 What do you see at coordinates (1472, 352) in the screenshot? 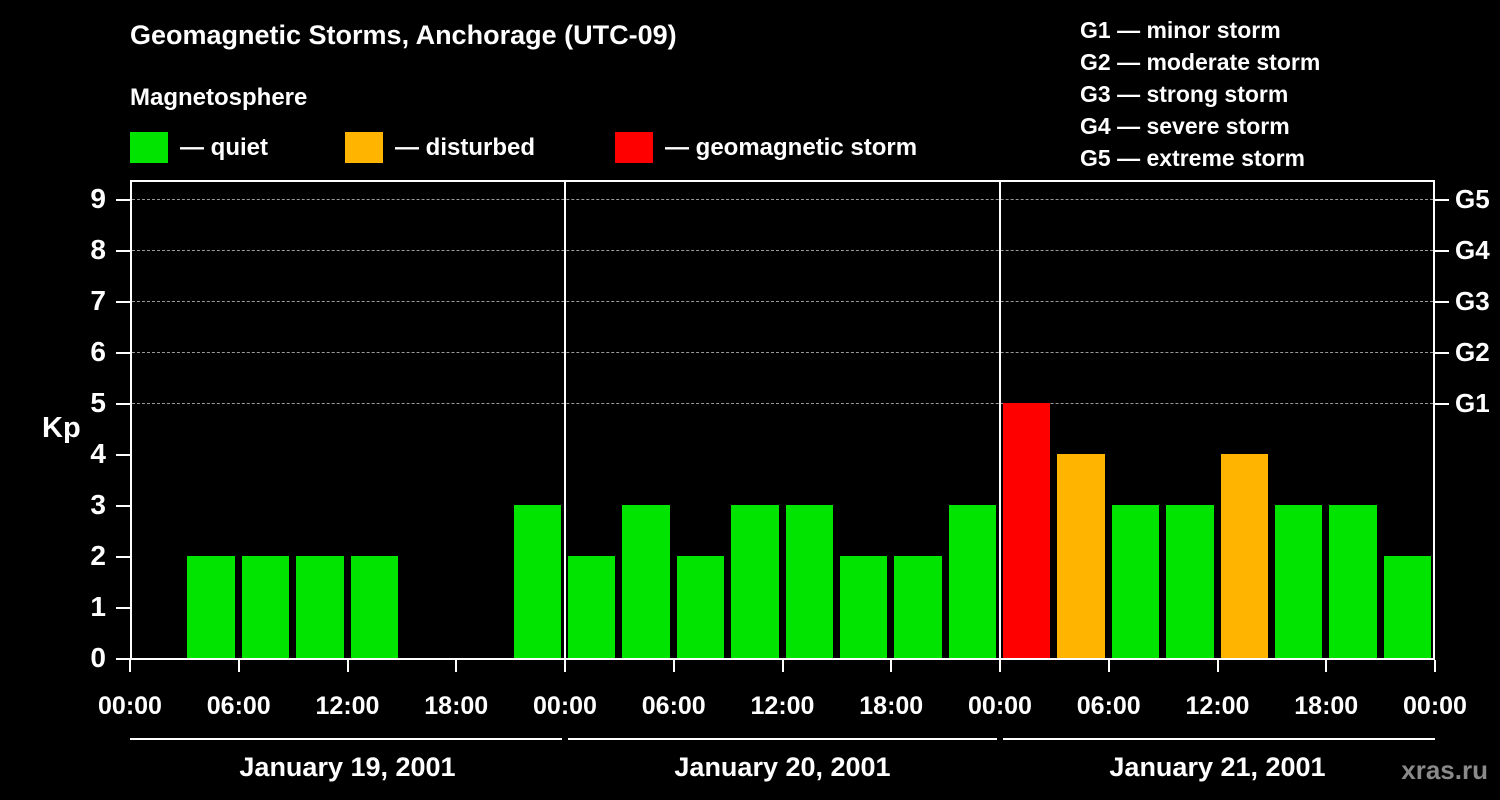
I see `right-axis-label: G2` at bounding box center [1472, 352].